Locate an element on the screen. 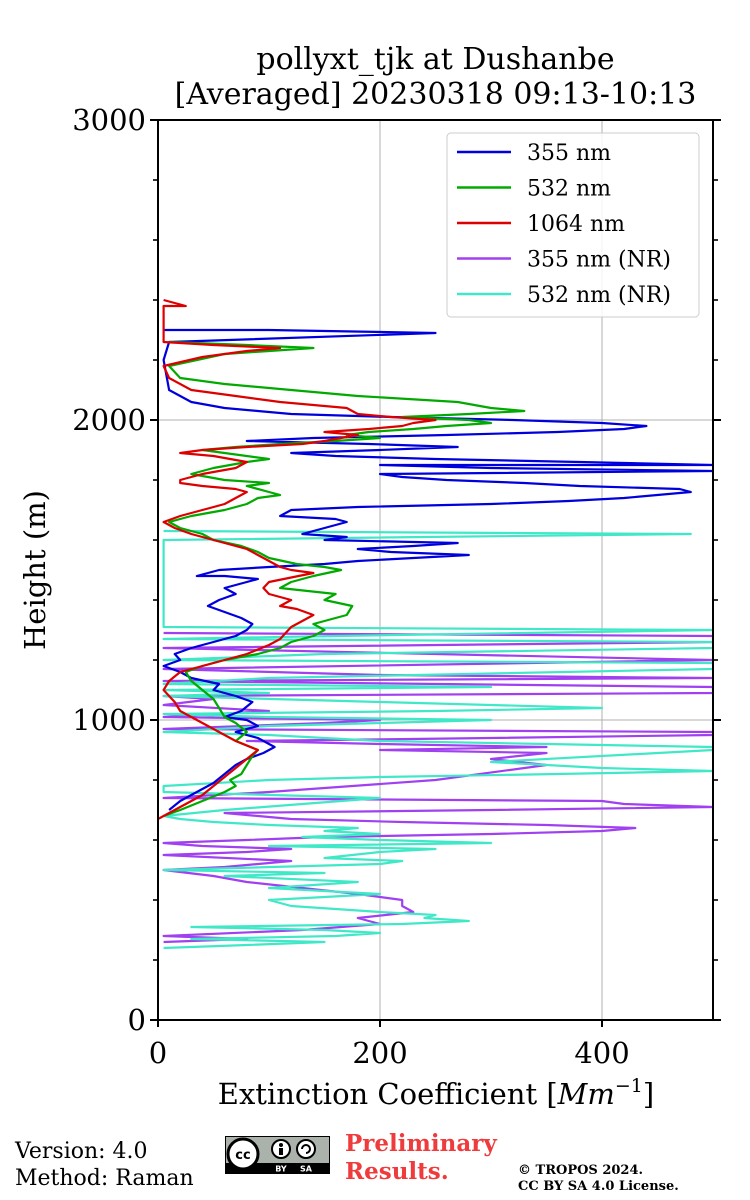 This screenshot has width=750, height=1200. legend-label-2: 1064 nm is located at coordinates (576, 224).